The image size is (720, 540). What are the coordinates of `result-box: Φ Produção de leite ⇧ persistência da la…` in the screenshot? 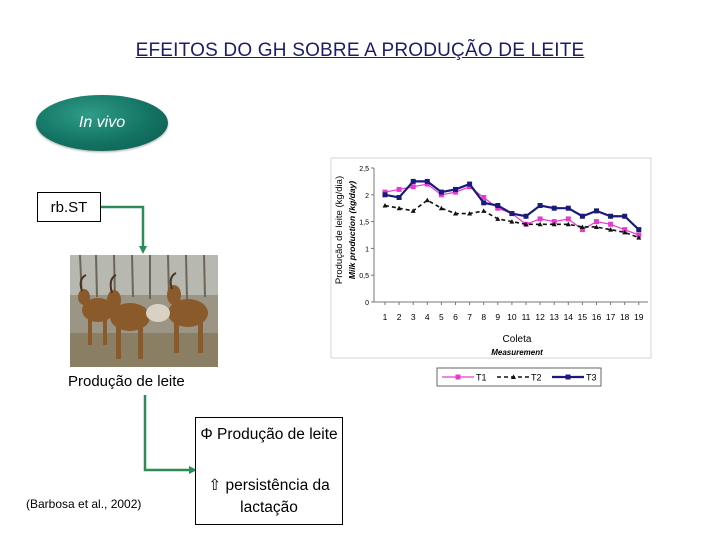 It's located at (269, 471).